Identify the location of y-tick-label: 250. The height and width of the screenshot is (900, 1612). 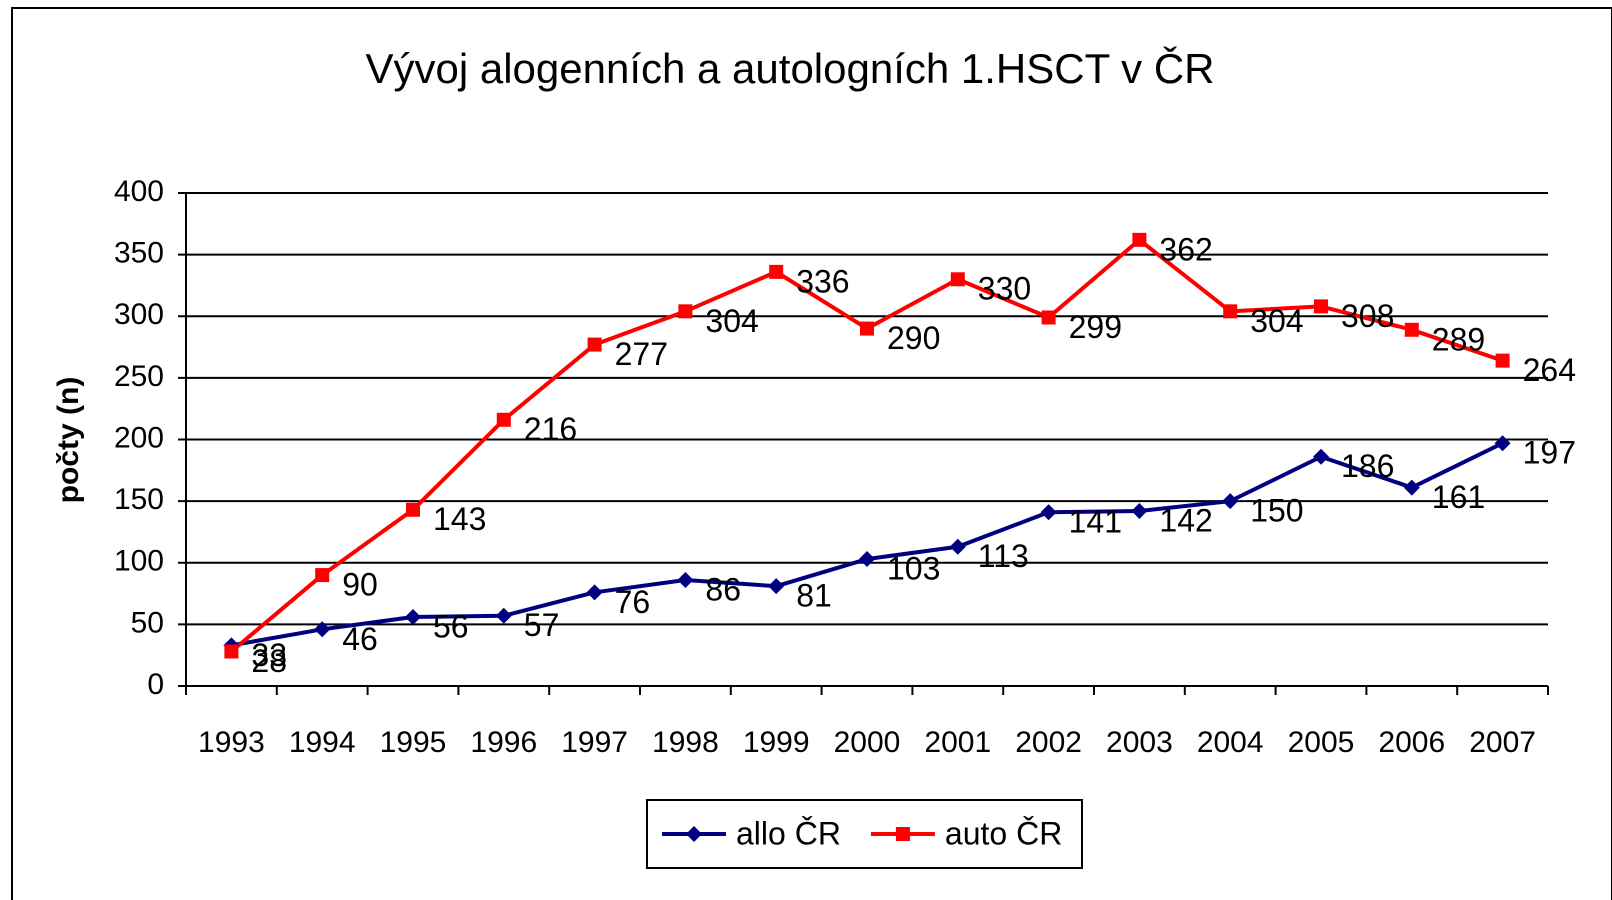
(139, 376).